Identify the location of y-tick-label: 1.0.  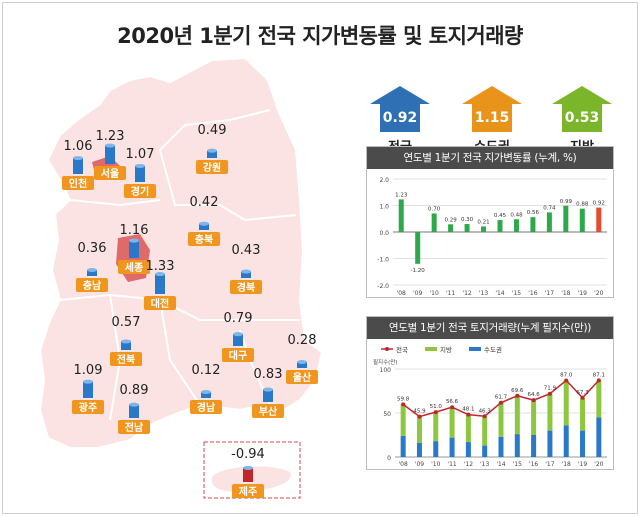
(384, 207).